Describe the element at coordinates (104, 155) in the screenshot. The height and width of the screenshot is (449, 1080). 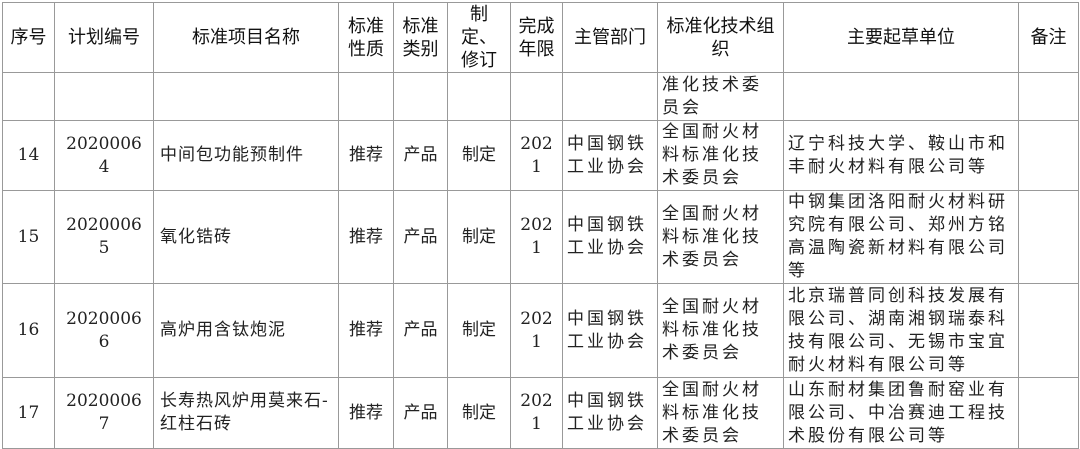
I see `cell-code: 20200064` at that location.